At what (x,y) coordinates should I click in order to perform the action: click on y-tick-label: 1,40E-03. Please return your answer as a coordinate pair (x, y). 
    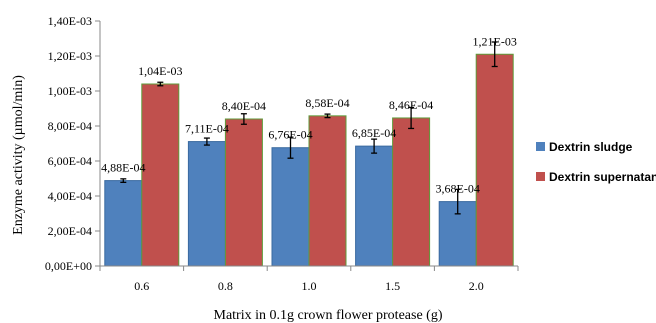
    Looking at the image, I should click on (70, 21).